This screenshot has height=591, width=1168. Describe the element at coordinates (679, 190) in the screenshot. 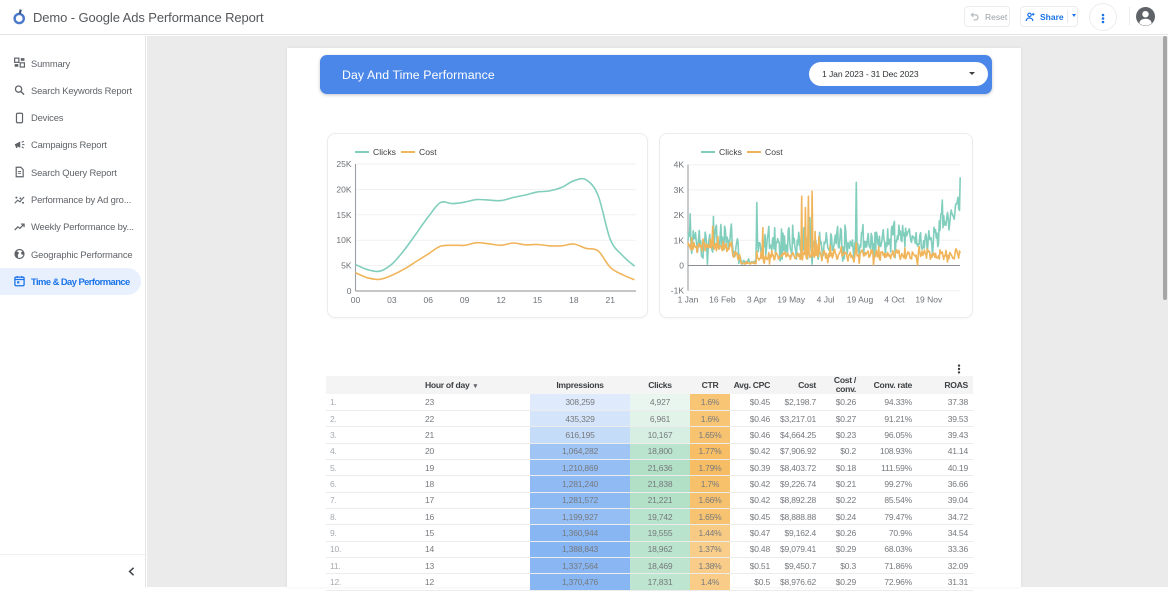

I see `svg-text: 3K` at that location.